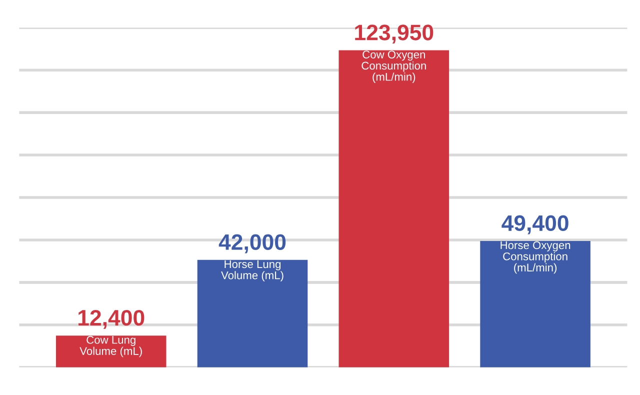  I want to click on x-tick-label: Cow Lung Volume (mL), so click(111, 347).